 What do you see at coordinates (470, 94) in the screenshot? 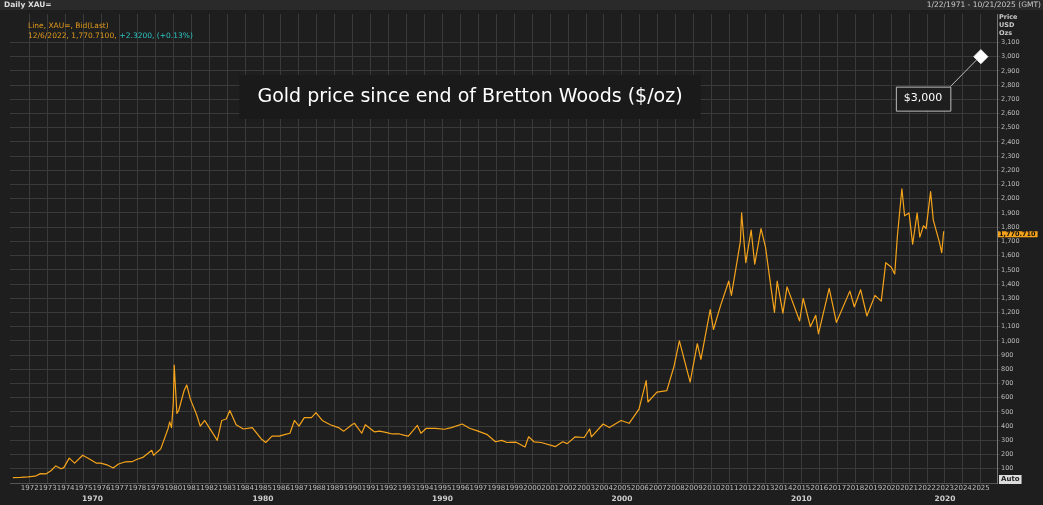
I see `text: Gold price since end of Bretton Woods ($/oz)` at bounding box center [470, 94].